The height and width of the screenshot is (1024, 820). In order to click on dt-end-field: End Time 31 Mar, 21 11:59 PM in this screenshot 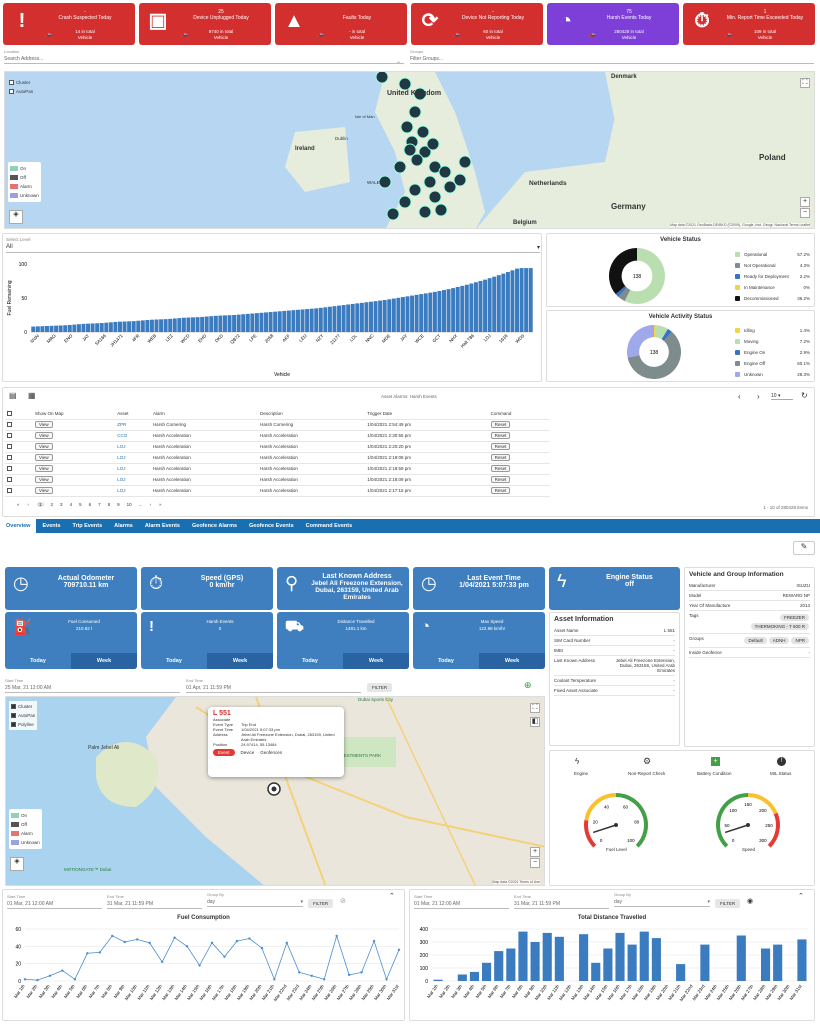, I will do `click(561, 901)`.